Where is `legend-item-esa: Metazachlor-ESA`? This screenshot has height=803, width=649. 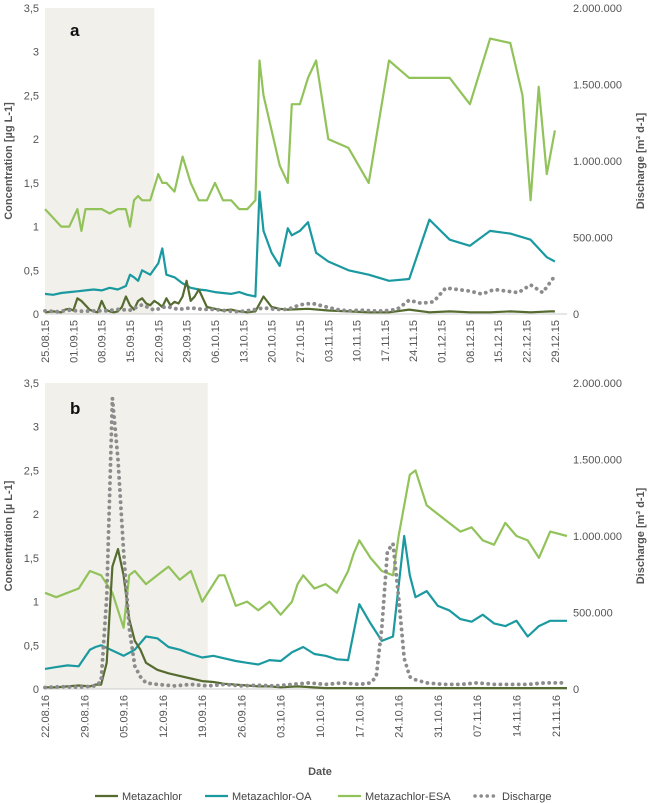 legend-item-esa: Metazachlor-ESA is located at coordinates (394, 797).